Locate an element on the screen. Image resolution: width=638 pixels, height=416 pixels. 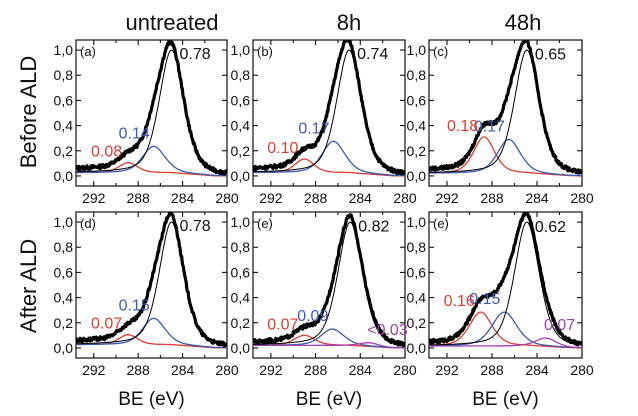
column-title-untreated: untreated is located at coordinates (172, 22).